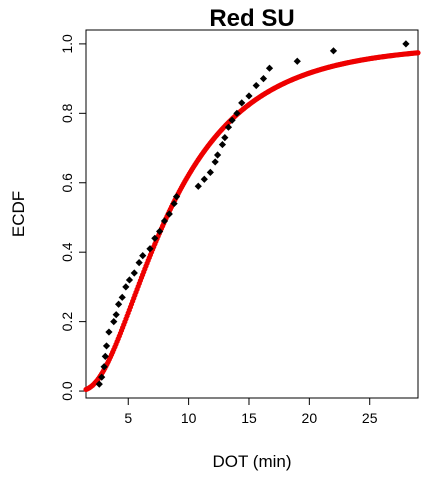 Image resolution: width=439 pixels, height=480 pixels. I want to click on x-axis-label: DOT (min), so click(251, 461).